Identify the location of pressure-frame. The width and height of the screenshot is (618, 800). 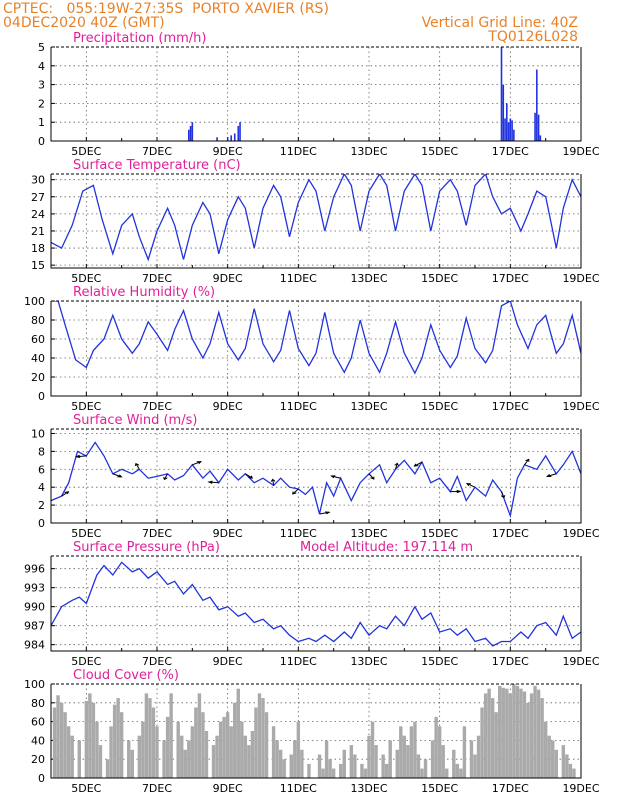
(316, 604).